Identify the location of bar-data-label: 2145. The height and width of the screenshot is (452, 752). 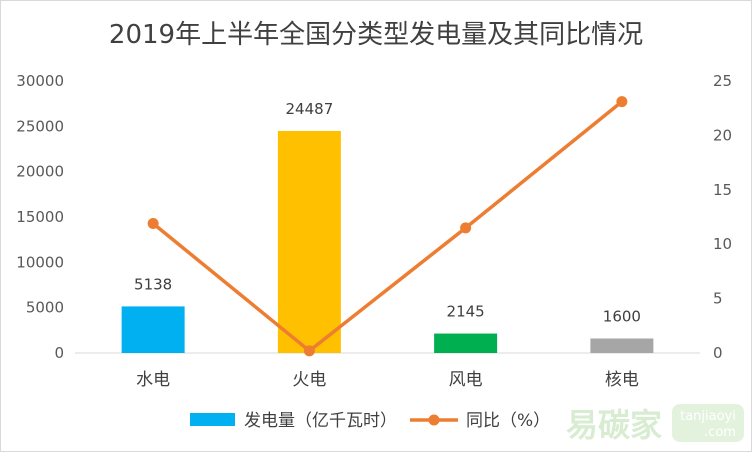
(466, 312).